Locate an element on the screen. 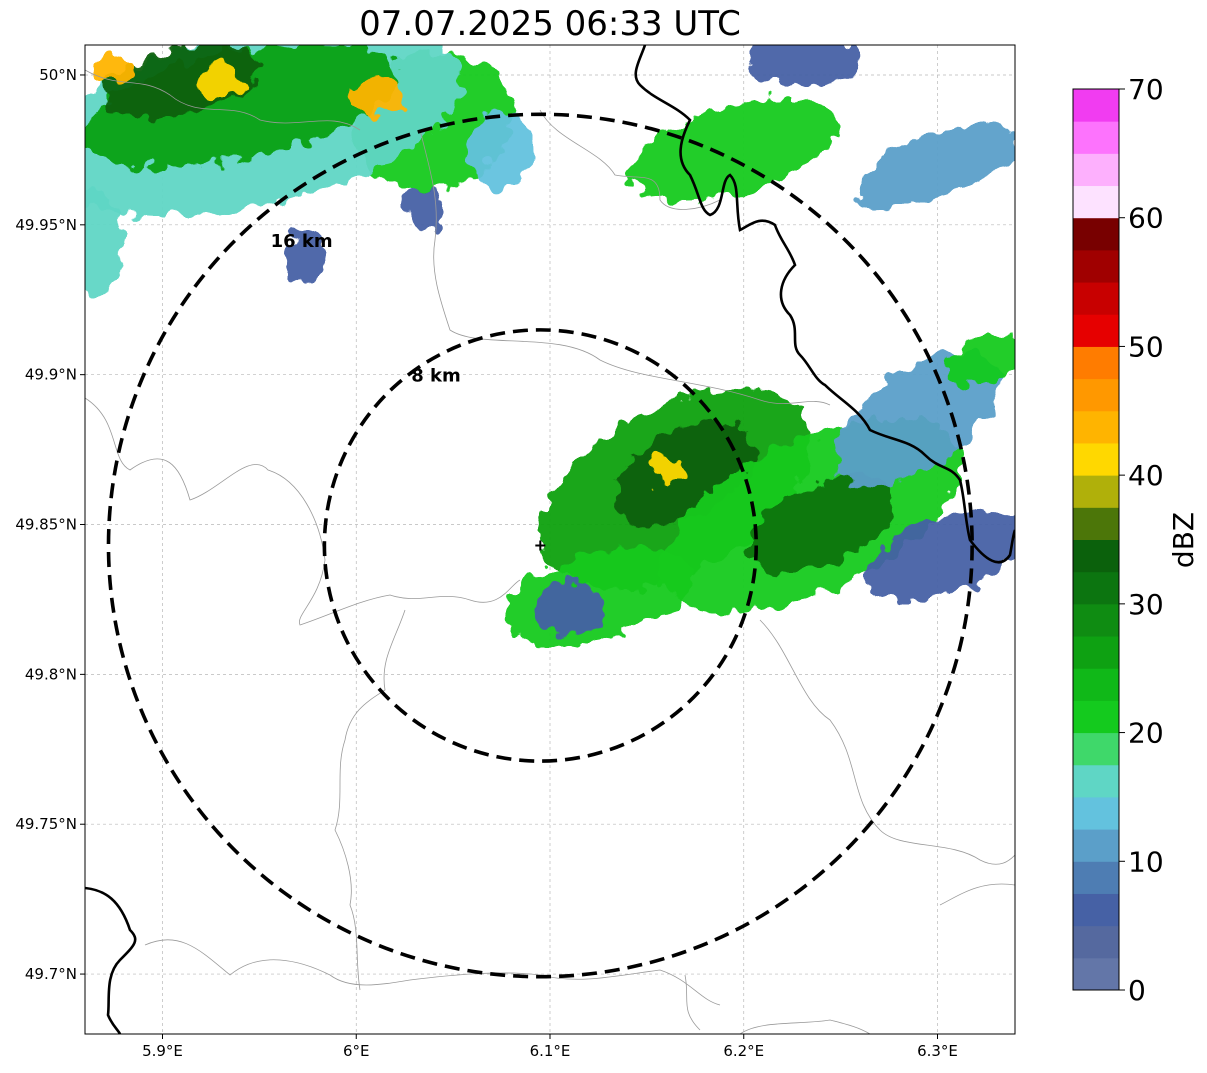 The image size is (1207, 1073). range-ring-labels: 8 km 16 km is located at coordinates (366, 308).